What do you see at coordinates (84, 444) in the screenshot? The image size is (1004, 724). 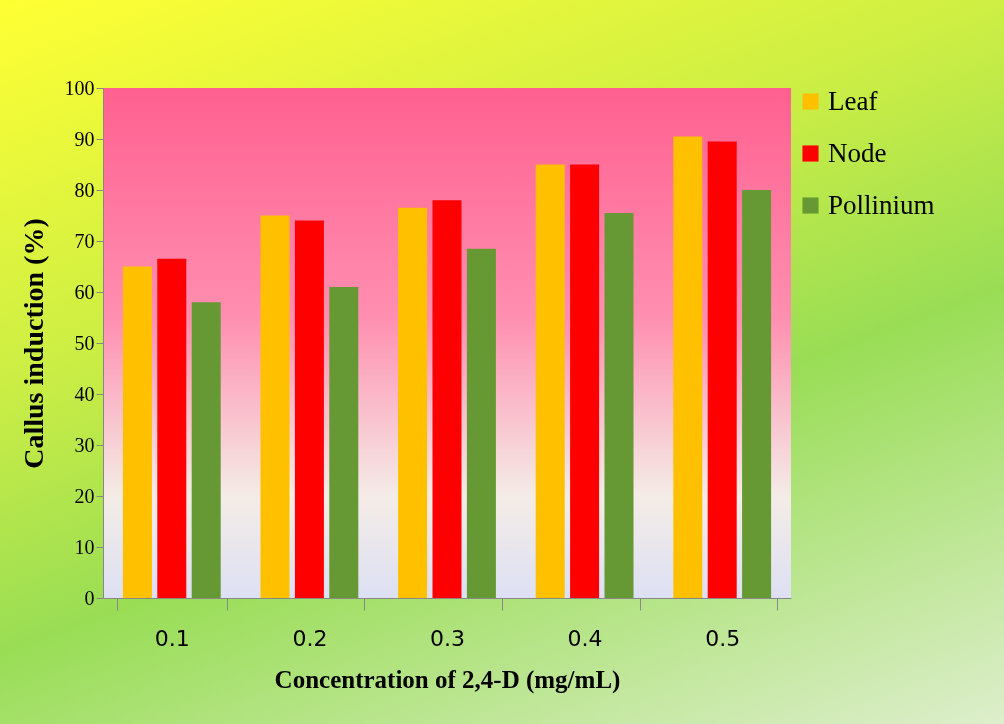 I see `y-tick-label: 30` at bounding box center [84, 444].